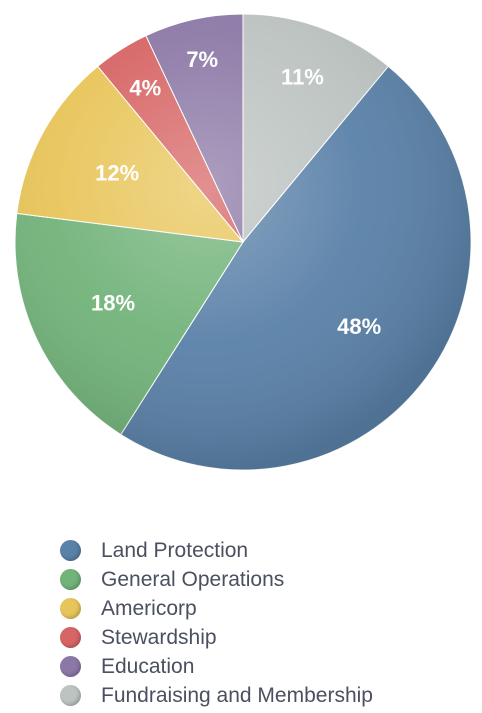 This screenshot has width=482, height=713. I want to click on legend-item-stewardship: Stewardship, so click(216, 637).